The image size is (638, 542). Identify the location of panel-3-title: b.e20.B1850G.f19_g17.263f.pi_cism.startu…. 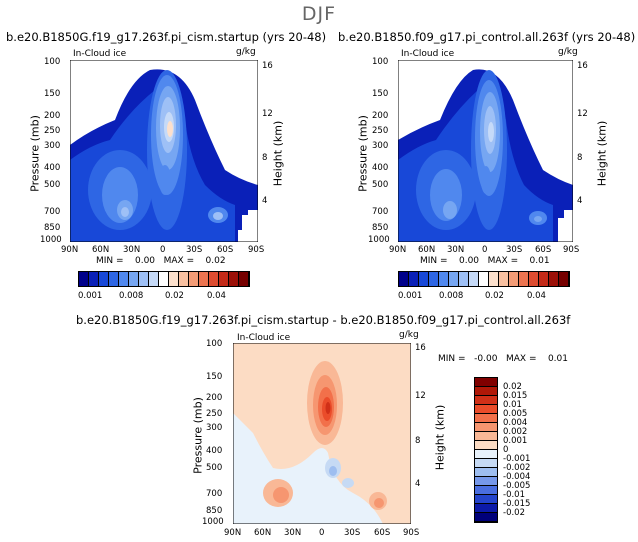
(323, 320).